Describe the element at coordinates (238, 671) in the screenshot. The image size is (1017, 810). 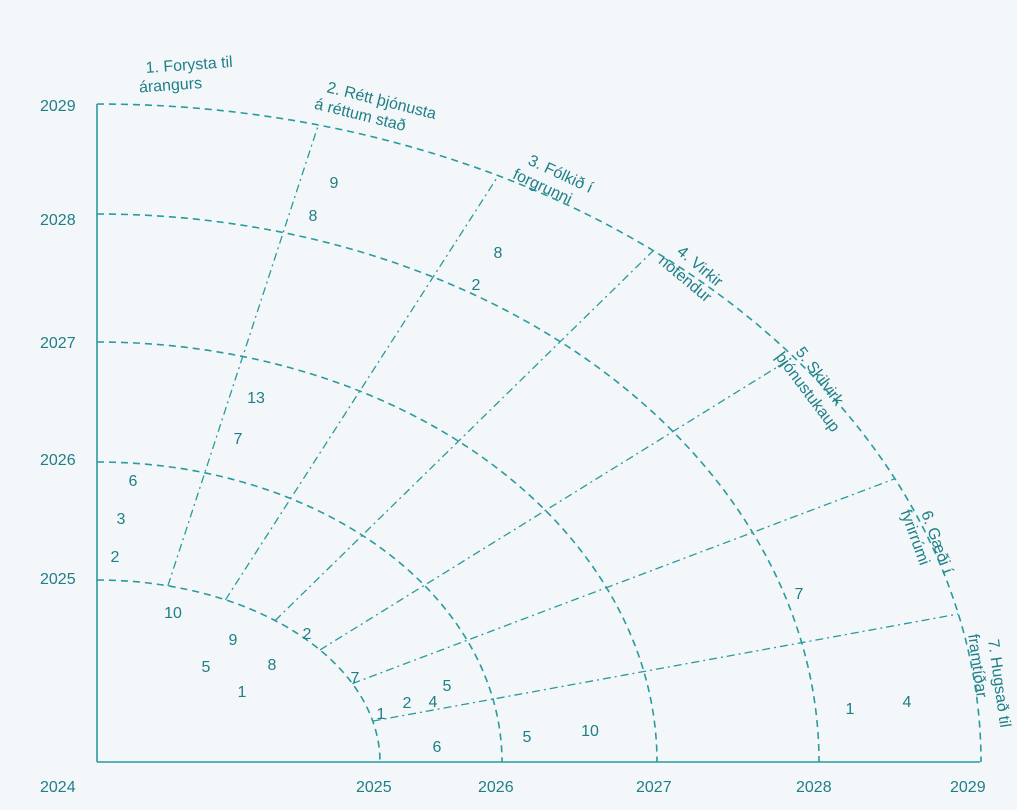
I see `year-ring-2025` at that location.